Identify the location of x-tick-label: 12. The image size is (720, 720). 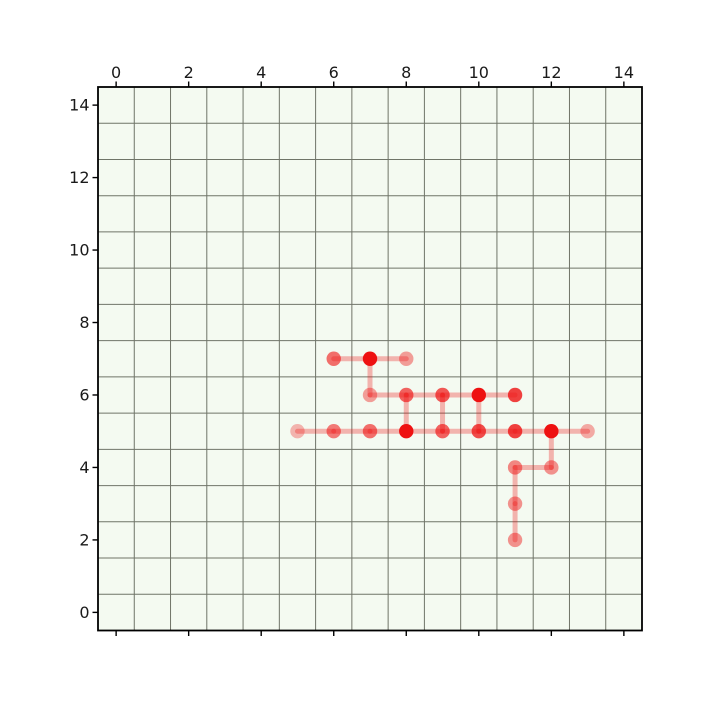
(551, 72).